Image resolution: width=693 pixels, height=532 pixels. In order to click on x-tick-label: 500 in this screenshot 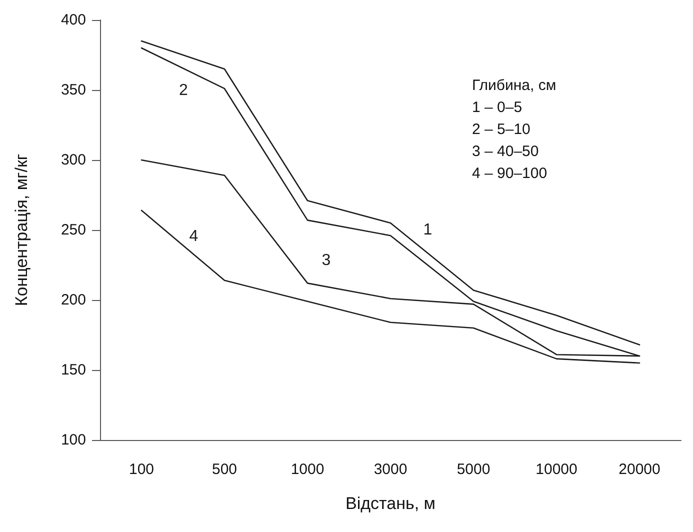, I will do `click(225, 469)`.